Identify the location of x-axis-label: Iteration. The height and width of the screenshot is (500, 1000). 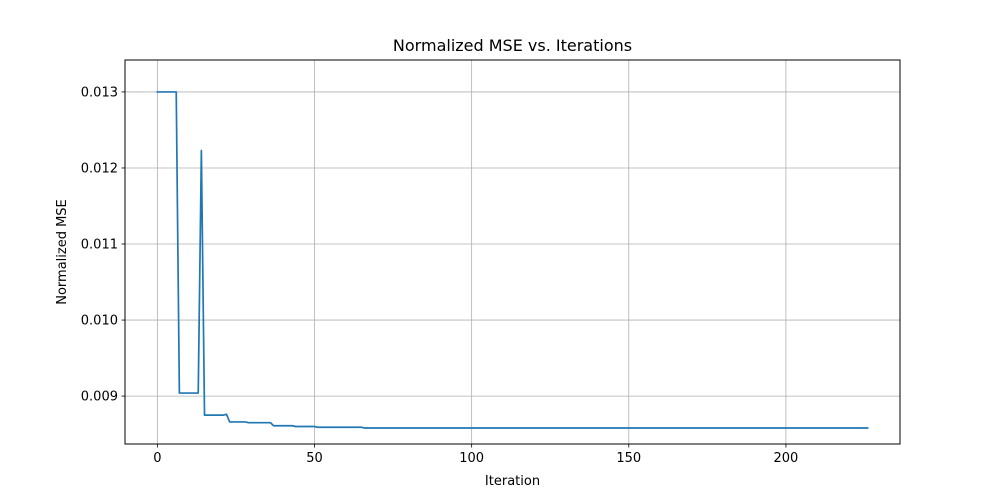
(512, 481).